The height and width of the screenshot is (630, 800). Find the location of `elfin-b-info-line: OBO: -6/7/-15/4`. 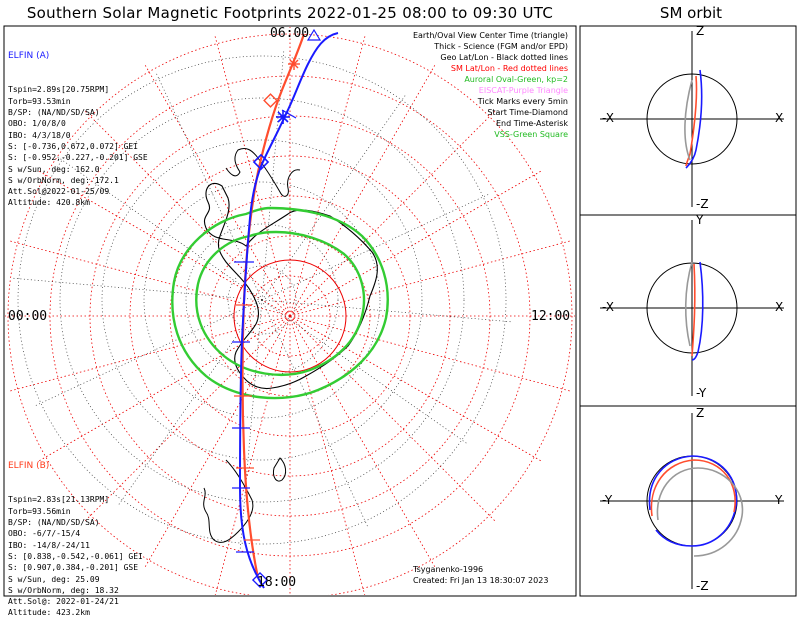

elfin-b-info-line: OBO: -6/7/-15/4 is located at coordinates (44, 534).